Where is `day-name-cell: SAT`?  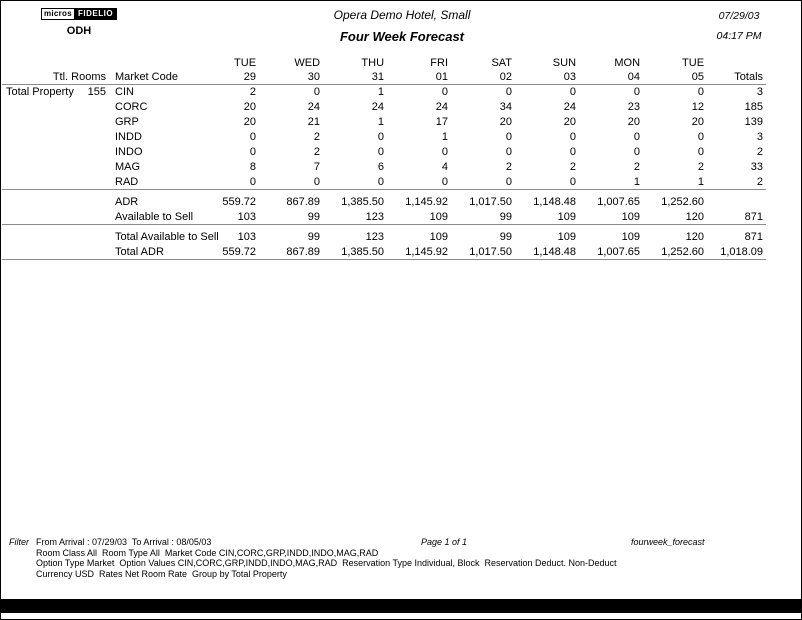
day-name-cell: SAT is located at coordinates (502, 63).